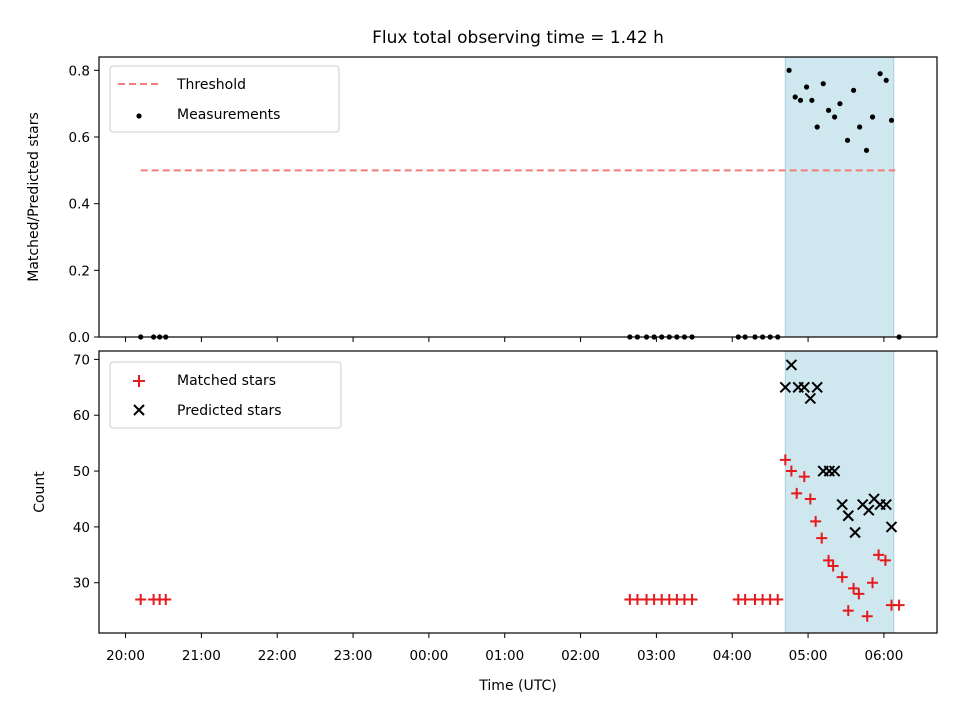 This screenshot has height=720, width=960. I want to click on top-legend: Threshold Measurements, so click(224, 99).